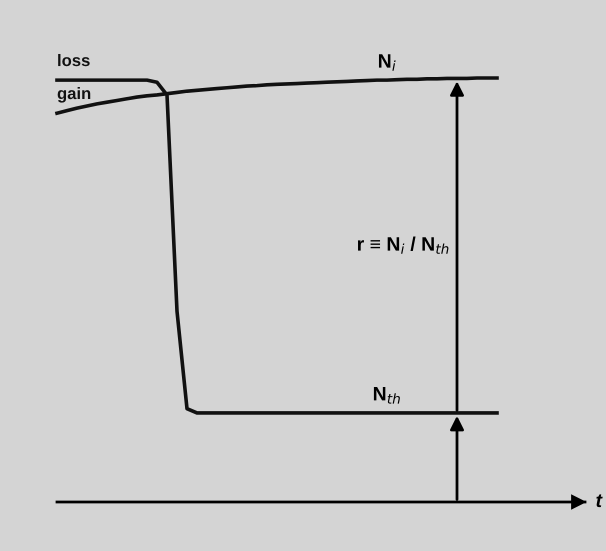 This screenshot has height=551, width=606. I want to click on x-axis-title: t, so click(599, 501).